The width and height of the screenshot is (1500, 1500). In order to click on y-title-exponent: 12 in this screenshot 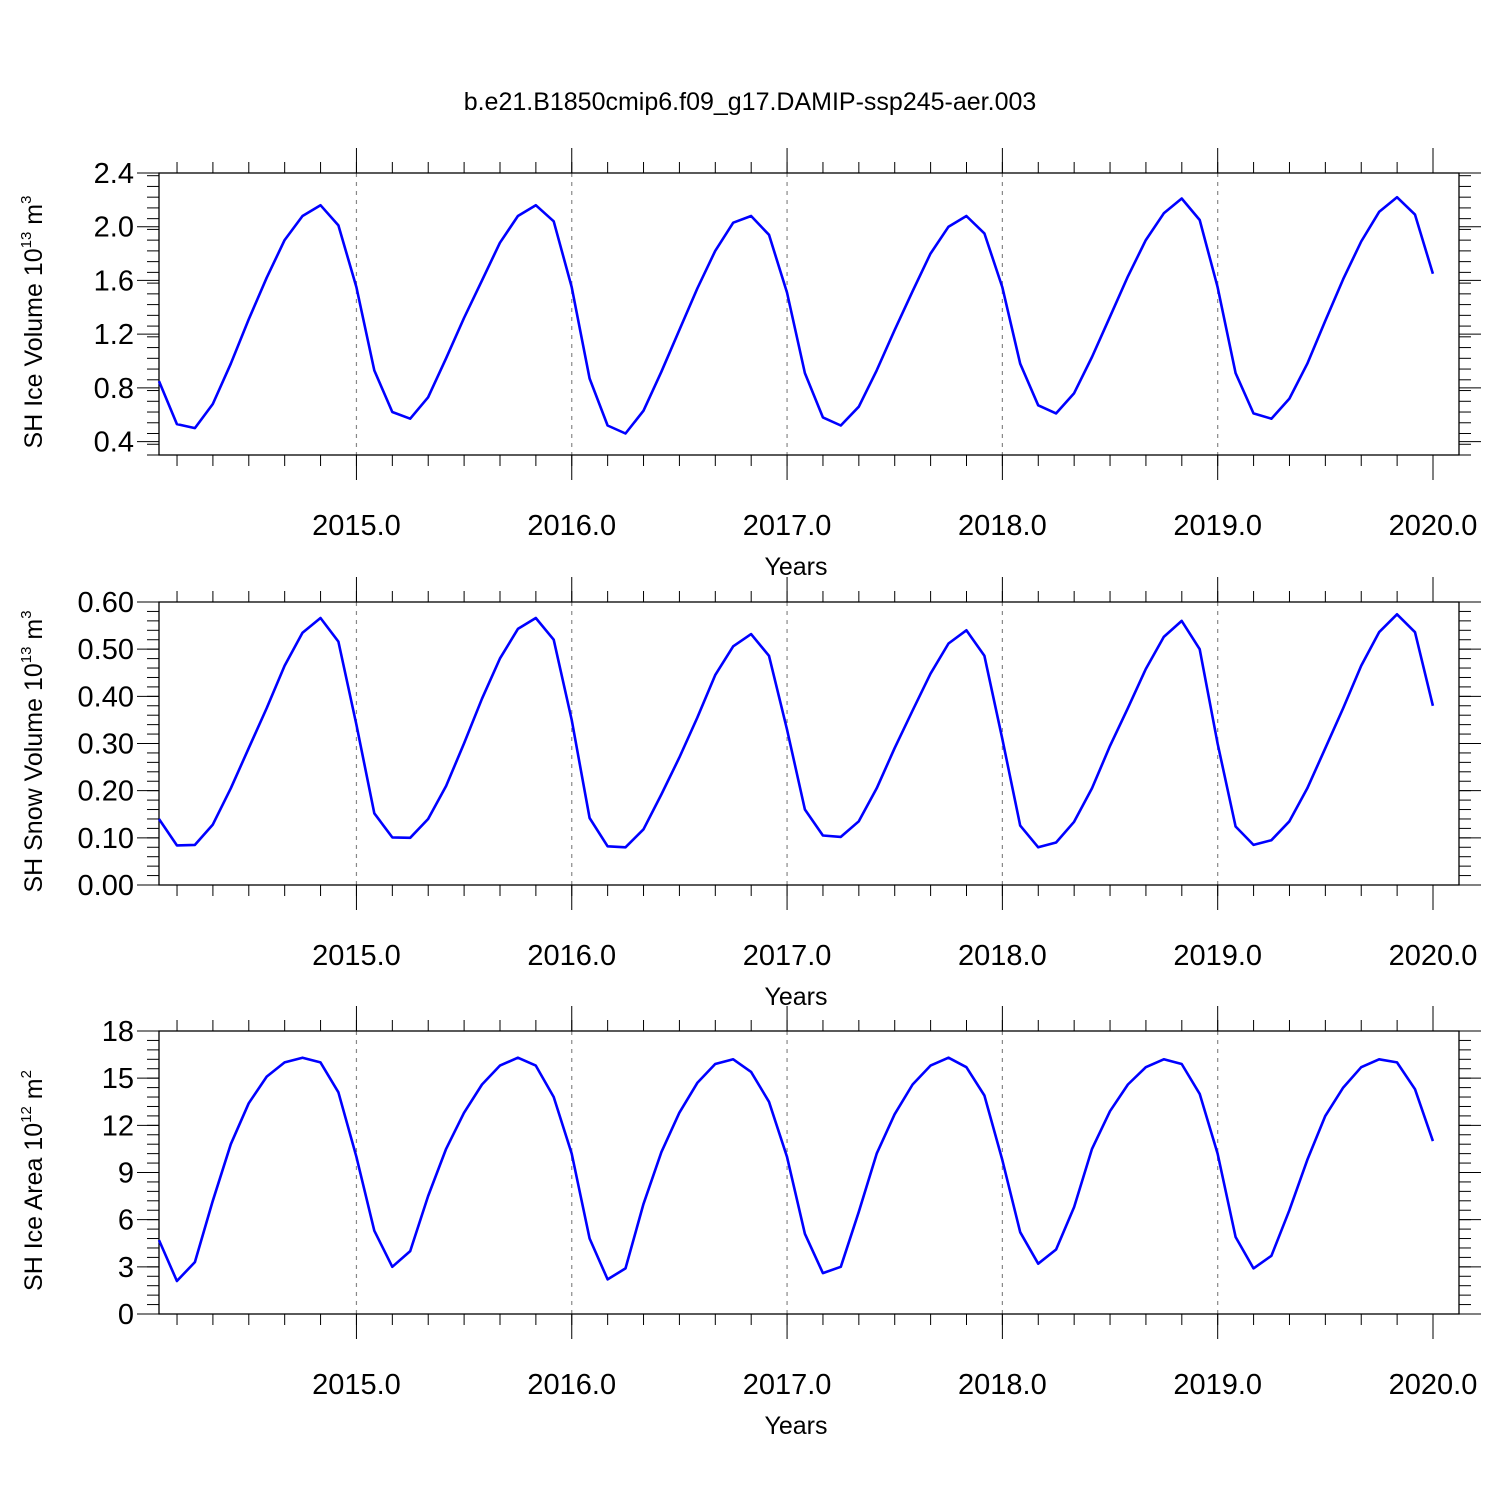, I will do `click(26, 1114)`.